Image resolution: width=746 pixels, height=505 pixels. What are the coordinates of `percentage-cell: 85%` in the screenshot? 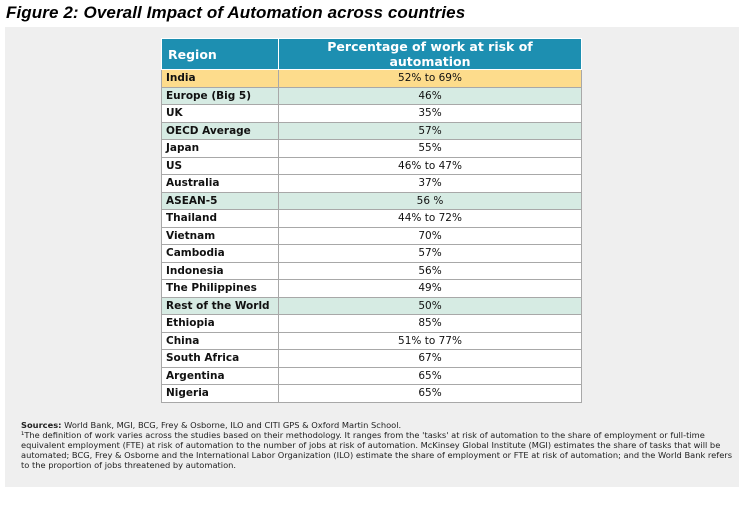 It's located at (430, 323).